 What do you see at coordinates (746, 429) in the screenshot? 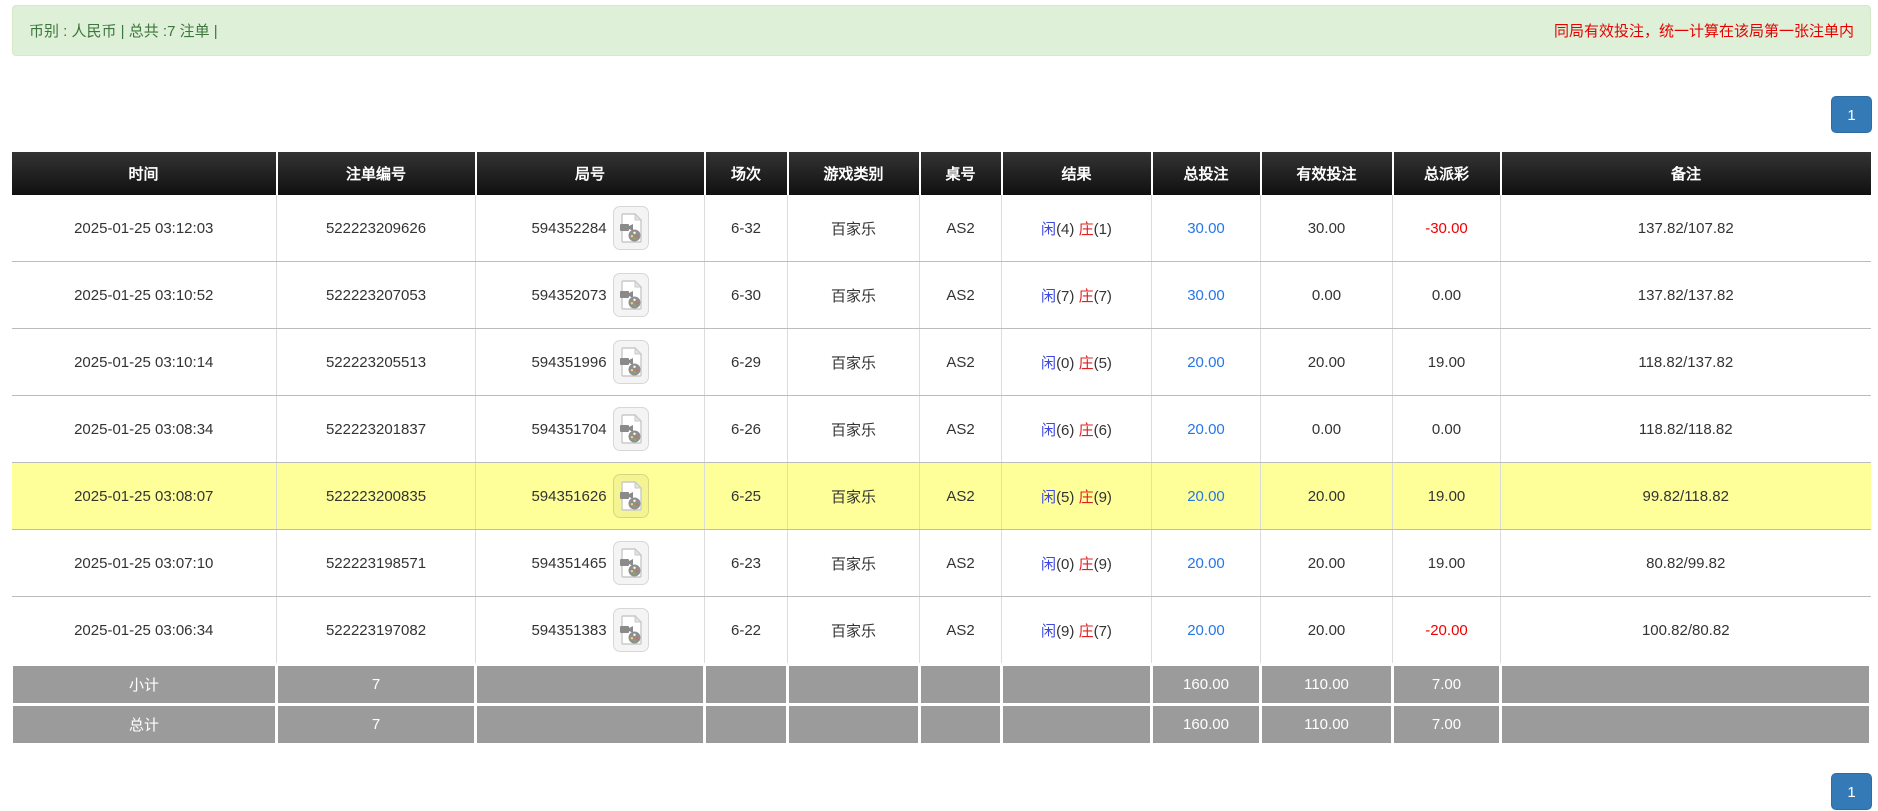
I see `cell-session: 6-26` at bounding box center [746, 429].